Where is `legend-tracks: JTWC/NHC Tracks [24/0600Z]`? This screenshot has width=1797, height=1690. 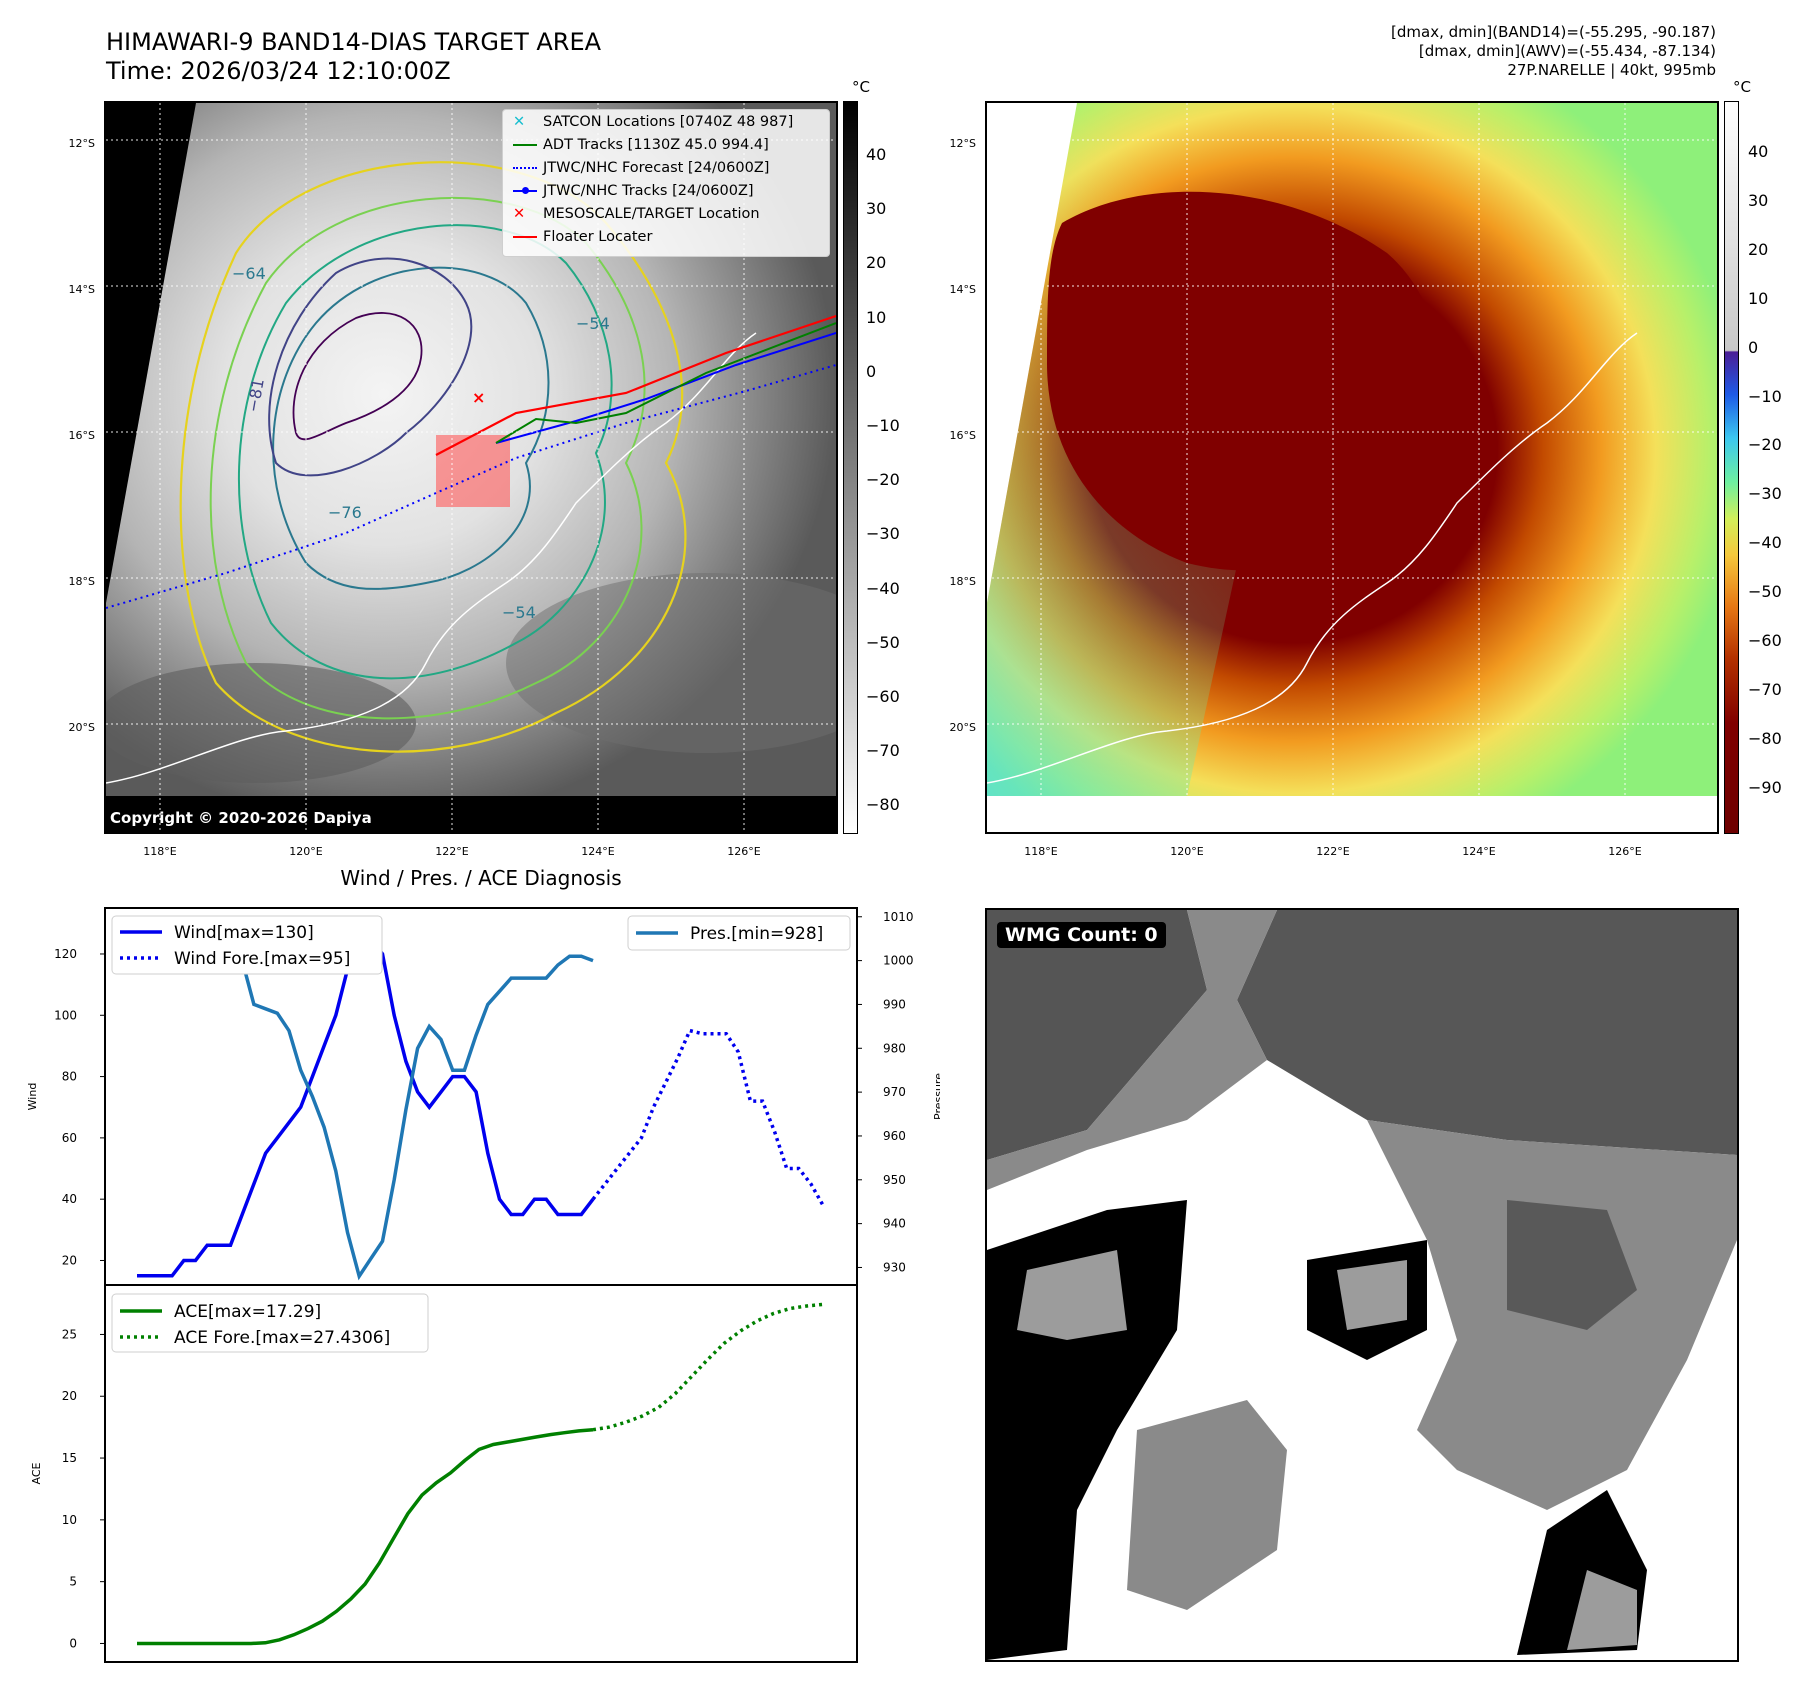
legend-tracks: JTWC/NHC Tracks [24/0600Z] is located at coordinates (633, 191).